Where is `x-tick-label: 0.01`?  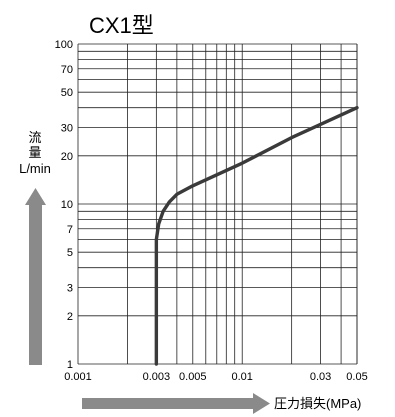
x-tick-label: 0.01 is located at coordinates (242, 377).